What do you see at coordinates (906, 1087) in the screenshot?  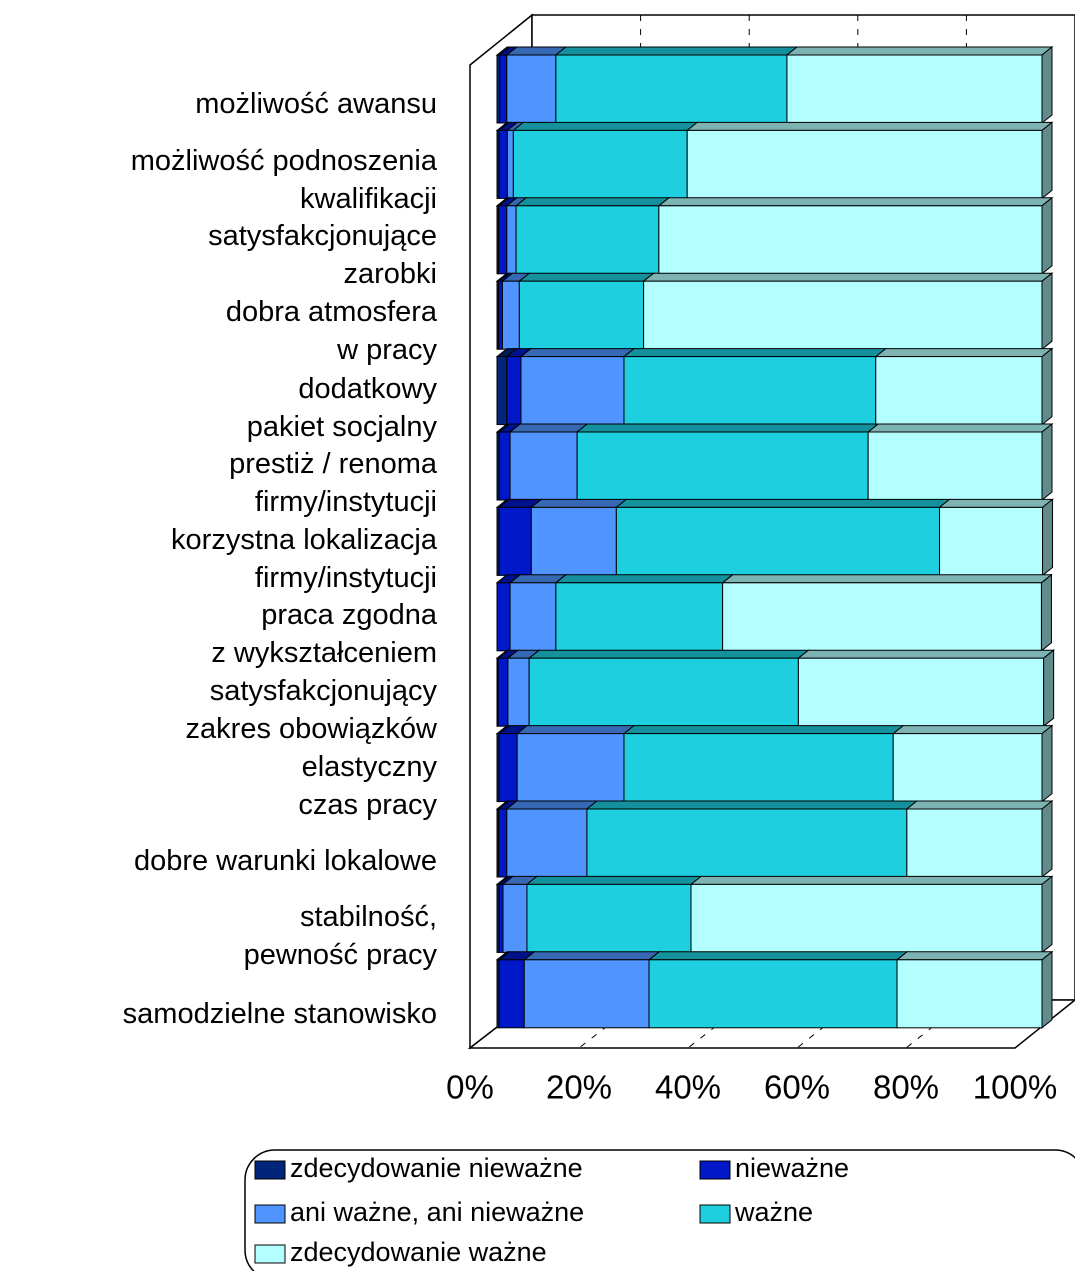 I see `x-tick-label: 80%` at bounding box center [906, 1087].